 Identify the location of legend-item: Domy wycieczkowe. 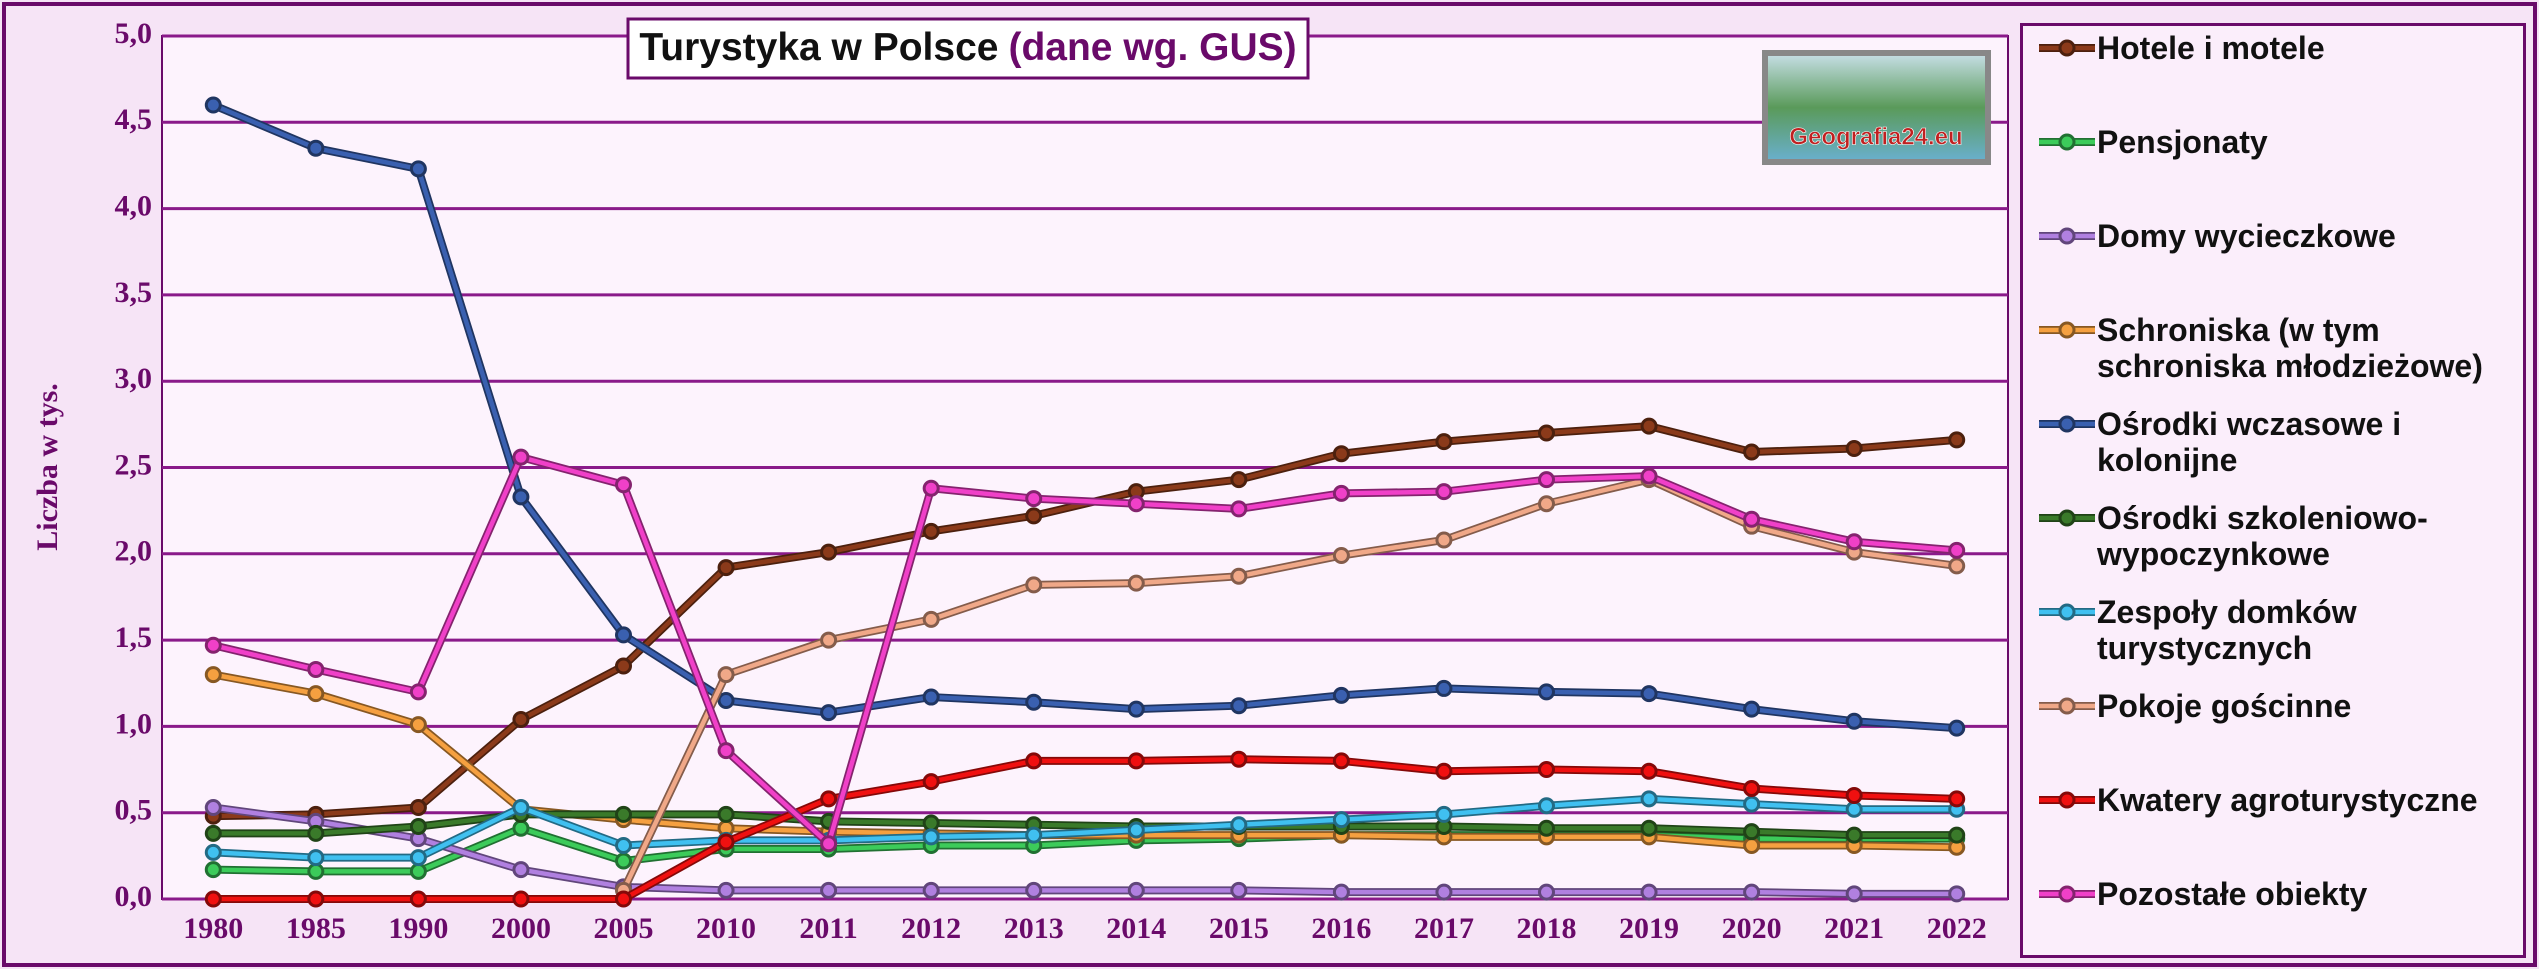
(2277, 236).